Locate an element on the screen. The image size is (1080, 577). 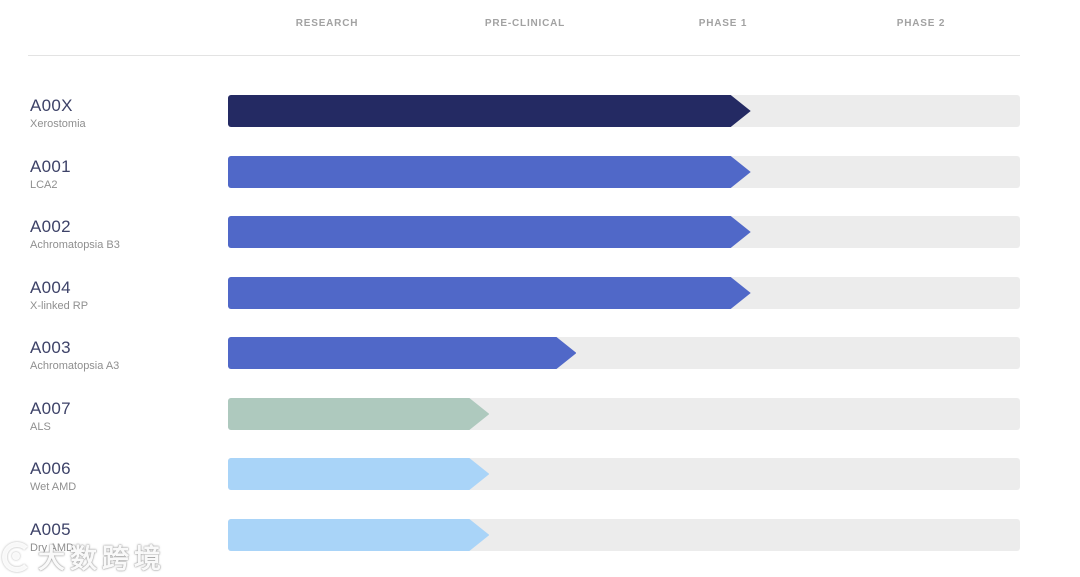
program-label: A005 Dry AMD is located at coordinates (52, 537).